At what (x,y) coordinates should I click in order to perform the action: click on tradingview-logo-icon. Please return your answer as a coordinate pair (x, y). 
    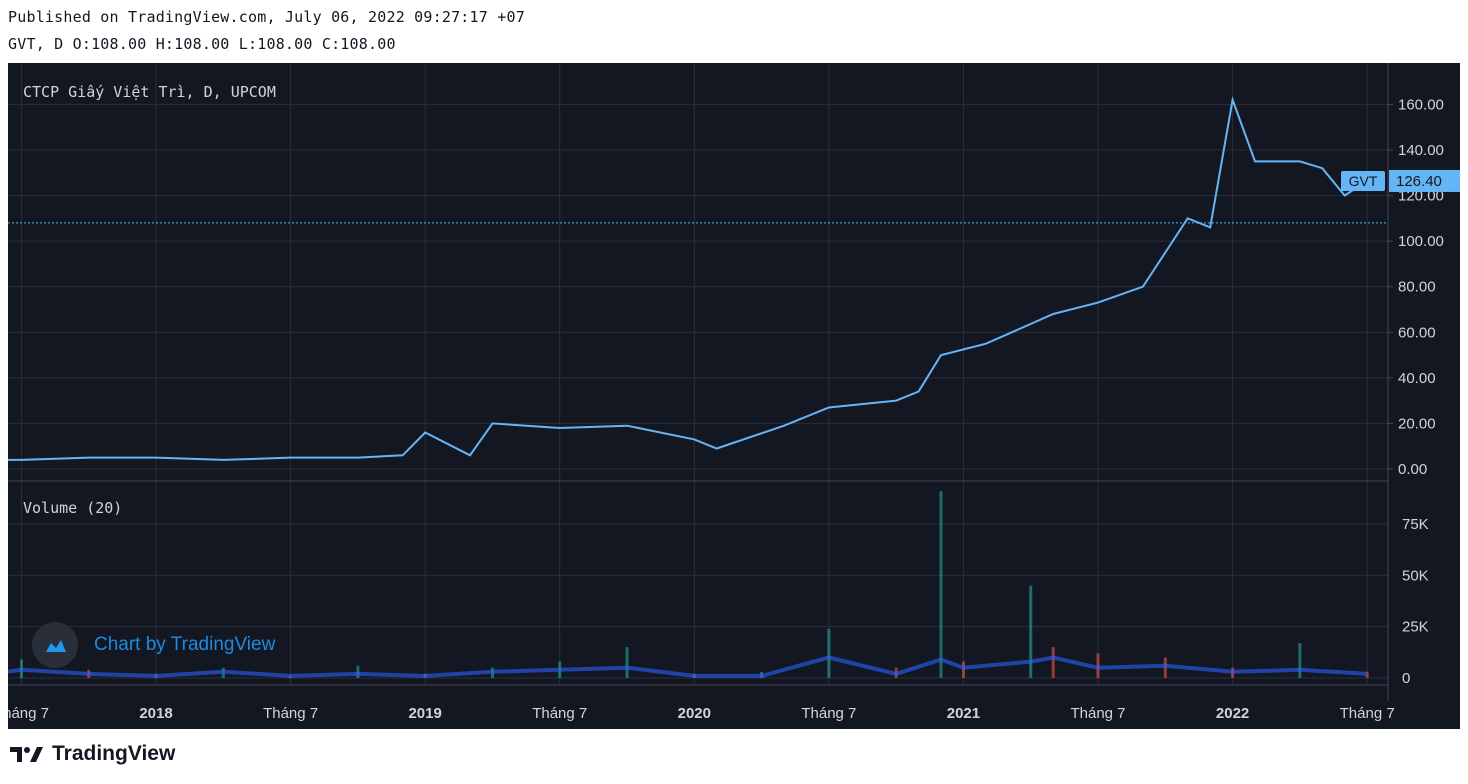
    Looking at the image, I should click on (26, 754).